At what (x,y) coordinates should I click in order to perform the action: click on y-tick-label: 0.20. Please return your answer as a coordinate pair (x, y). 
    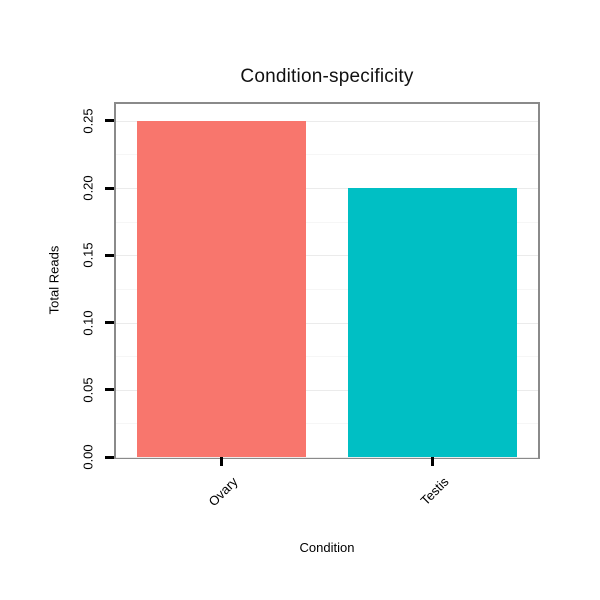
    Looking at the image, I should click on (88, 188).